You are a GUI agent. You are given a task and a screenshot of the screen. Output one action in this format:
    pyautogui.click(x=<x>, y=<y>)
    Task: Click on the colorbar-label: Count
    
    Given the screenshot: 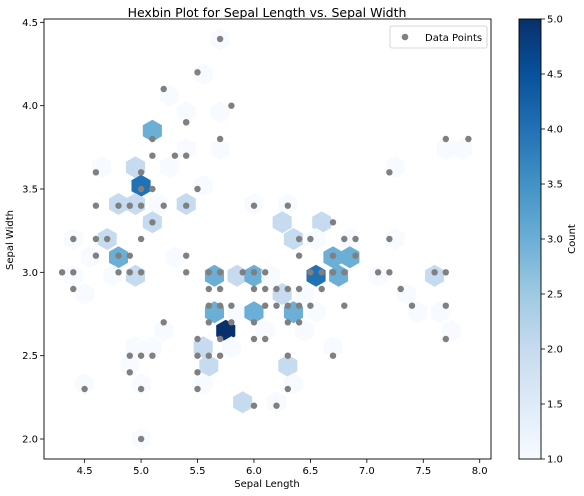 What is the action you would take?
    pyautogui.click(x=572, y=239)
    